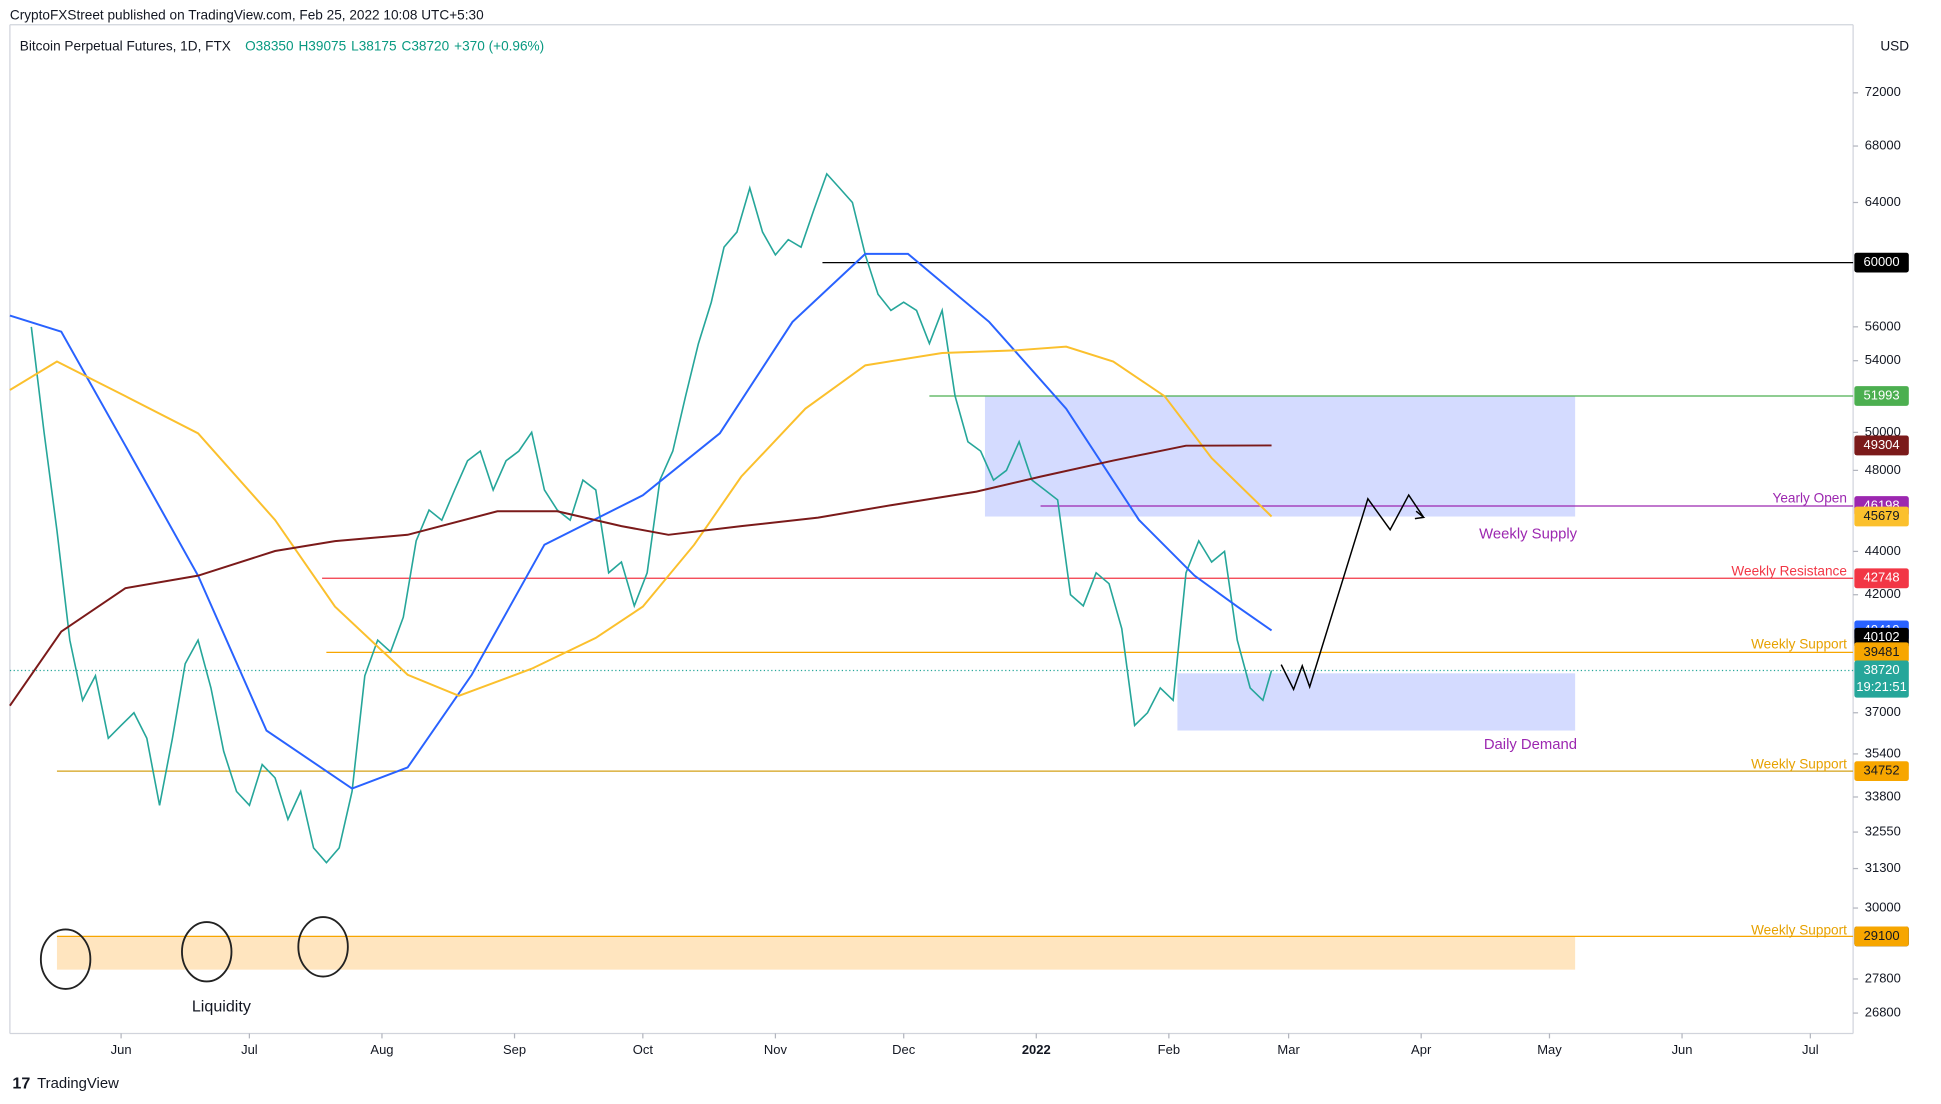  Describe the element at coordinates (1883, 469) in the screenshot. I see `y-tick-label: 48000` at that location.